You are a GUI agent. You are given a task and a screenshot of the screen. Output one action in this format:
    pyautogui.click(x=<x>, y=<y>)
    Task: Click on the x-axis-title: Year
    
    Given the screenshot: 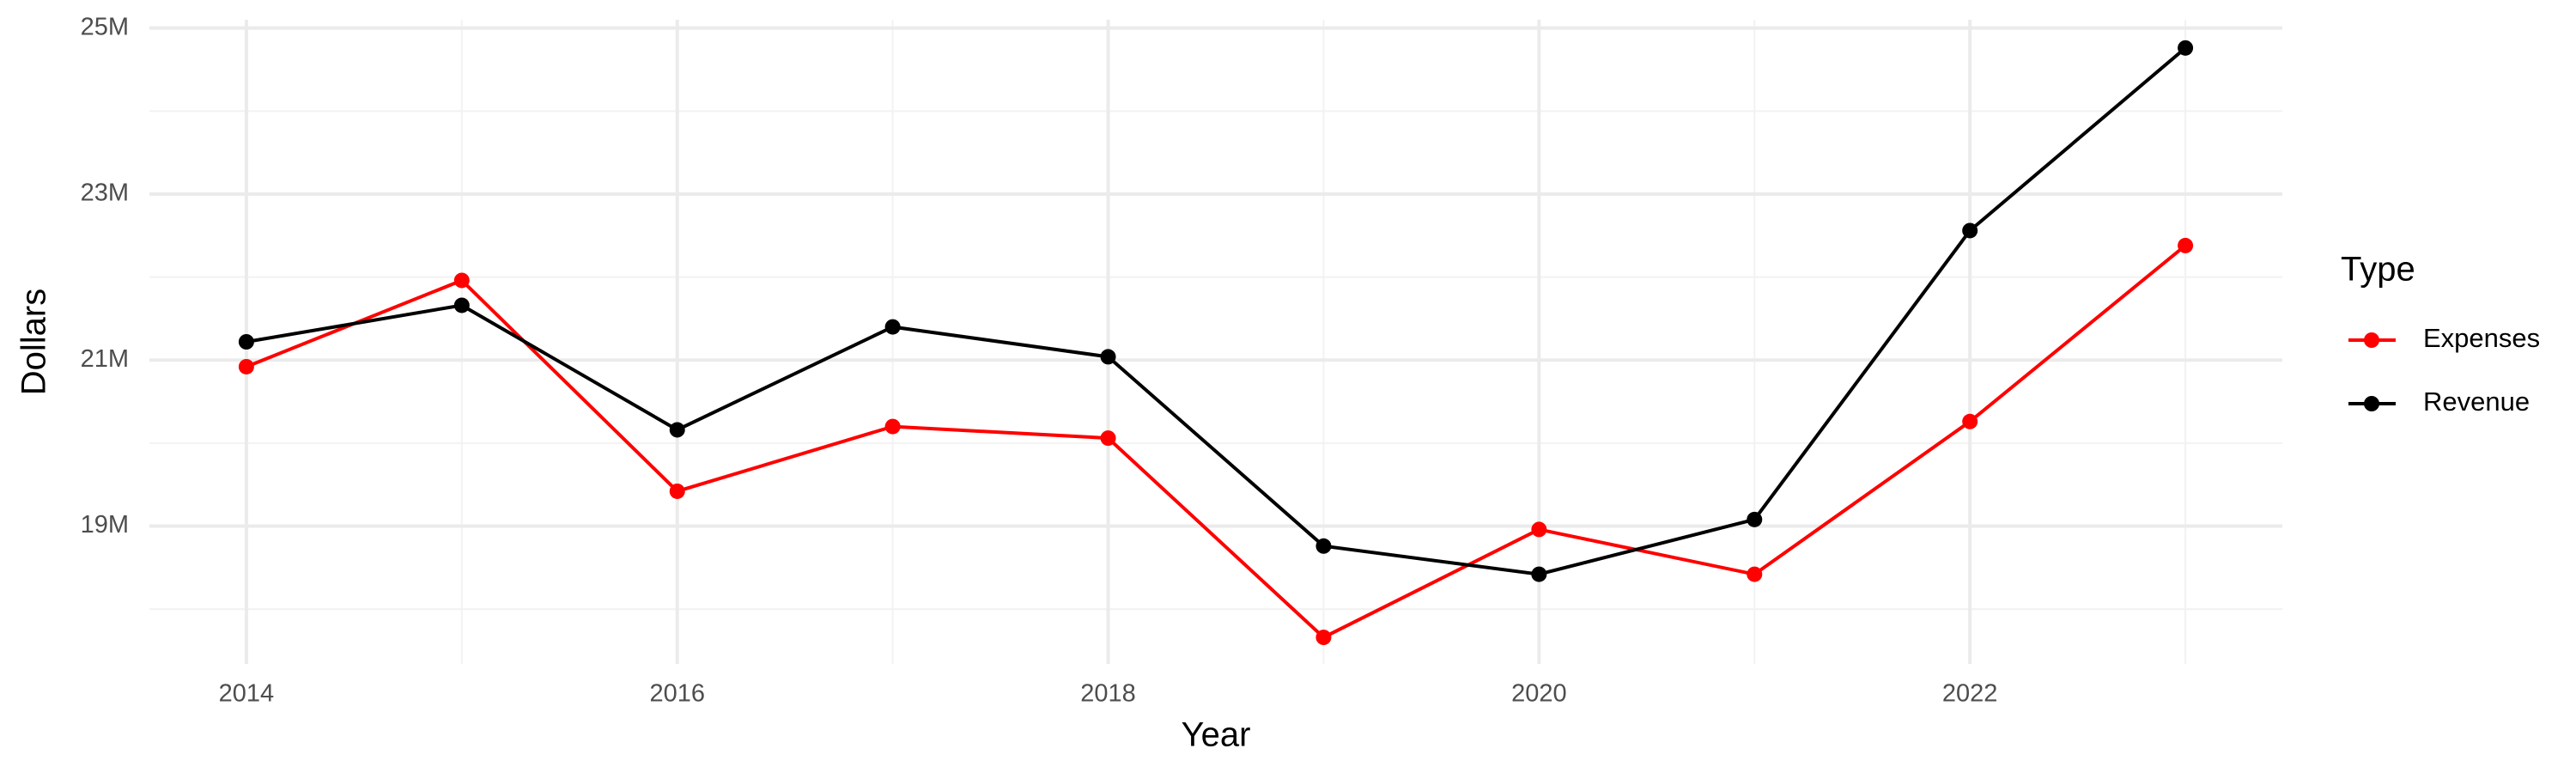 What is the action you would take?
    pyautogui.click(x=1217, y=735)
    